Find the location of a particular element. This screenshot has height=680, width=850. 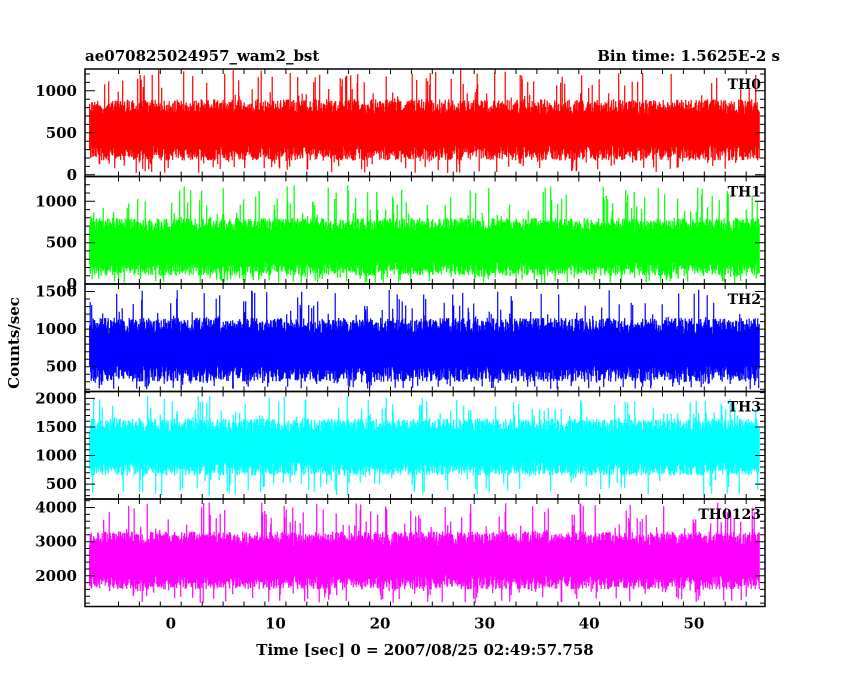

panel-th3: 500 1000 1500 2000 TH3 is located at coordinates (400, 444).